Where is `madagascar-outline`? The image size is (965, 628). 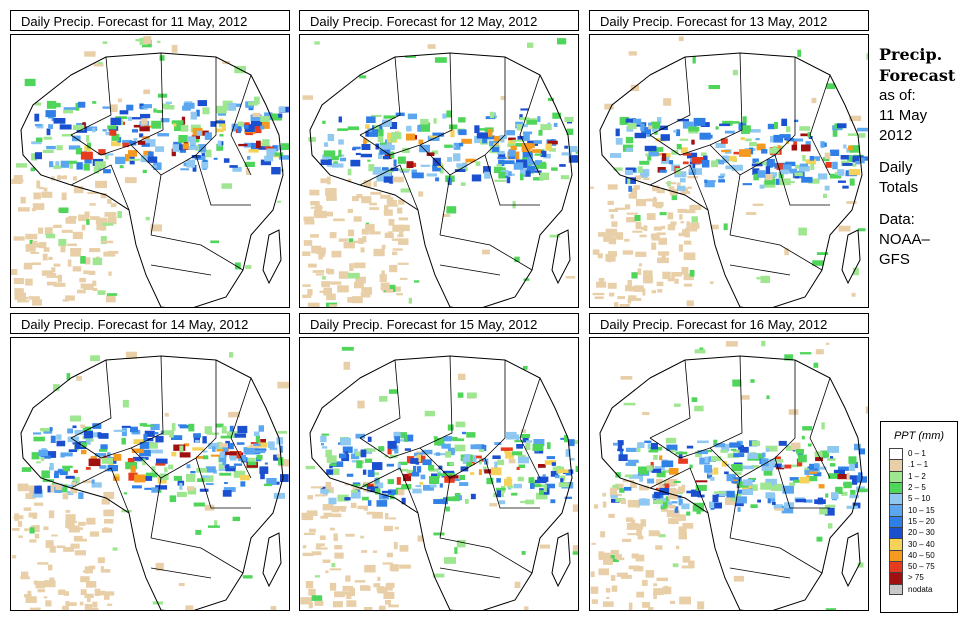
madagascar-outline is located at coordinates (272, 257).